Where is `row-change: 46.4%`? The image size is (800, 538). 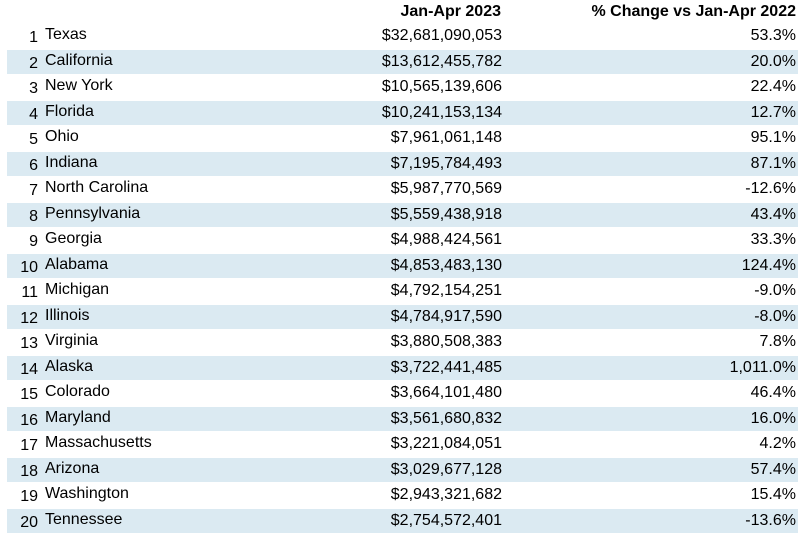
row-change: 46.4% is located at coordinates (773, 392).